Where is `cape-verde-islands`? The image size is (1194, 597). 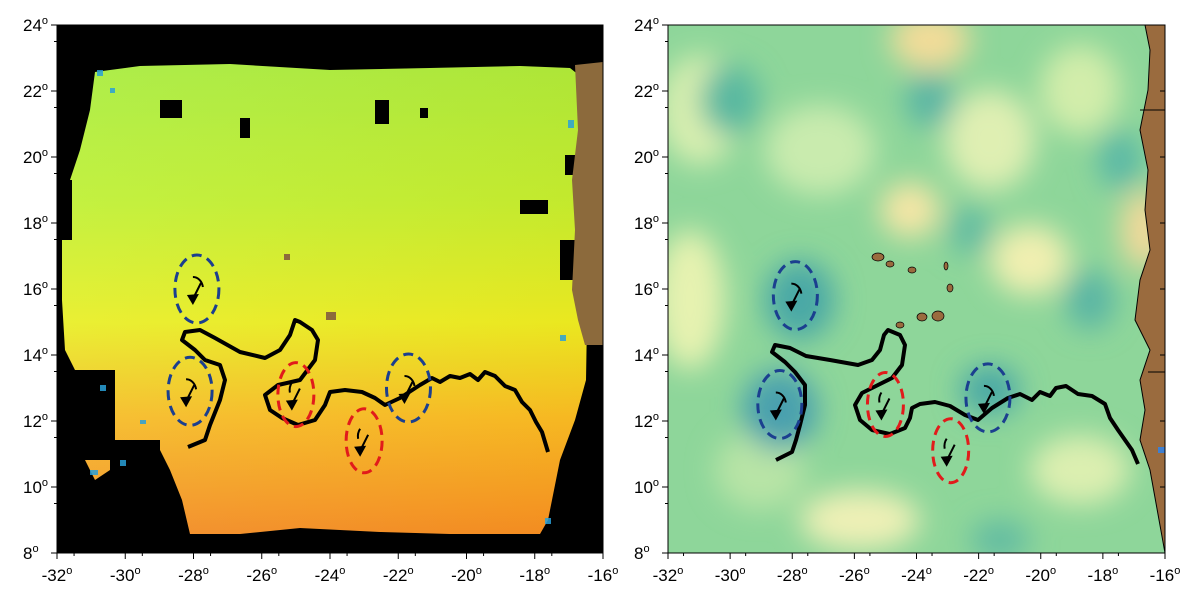 cape-verde-islands is located at coordinates (912, 290).